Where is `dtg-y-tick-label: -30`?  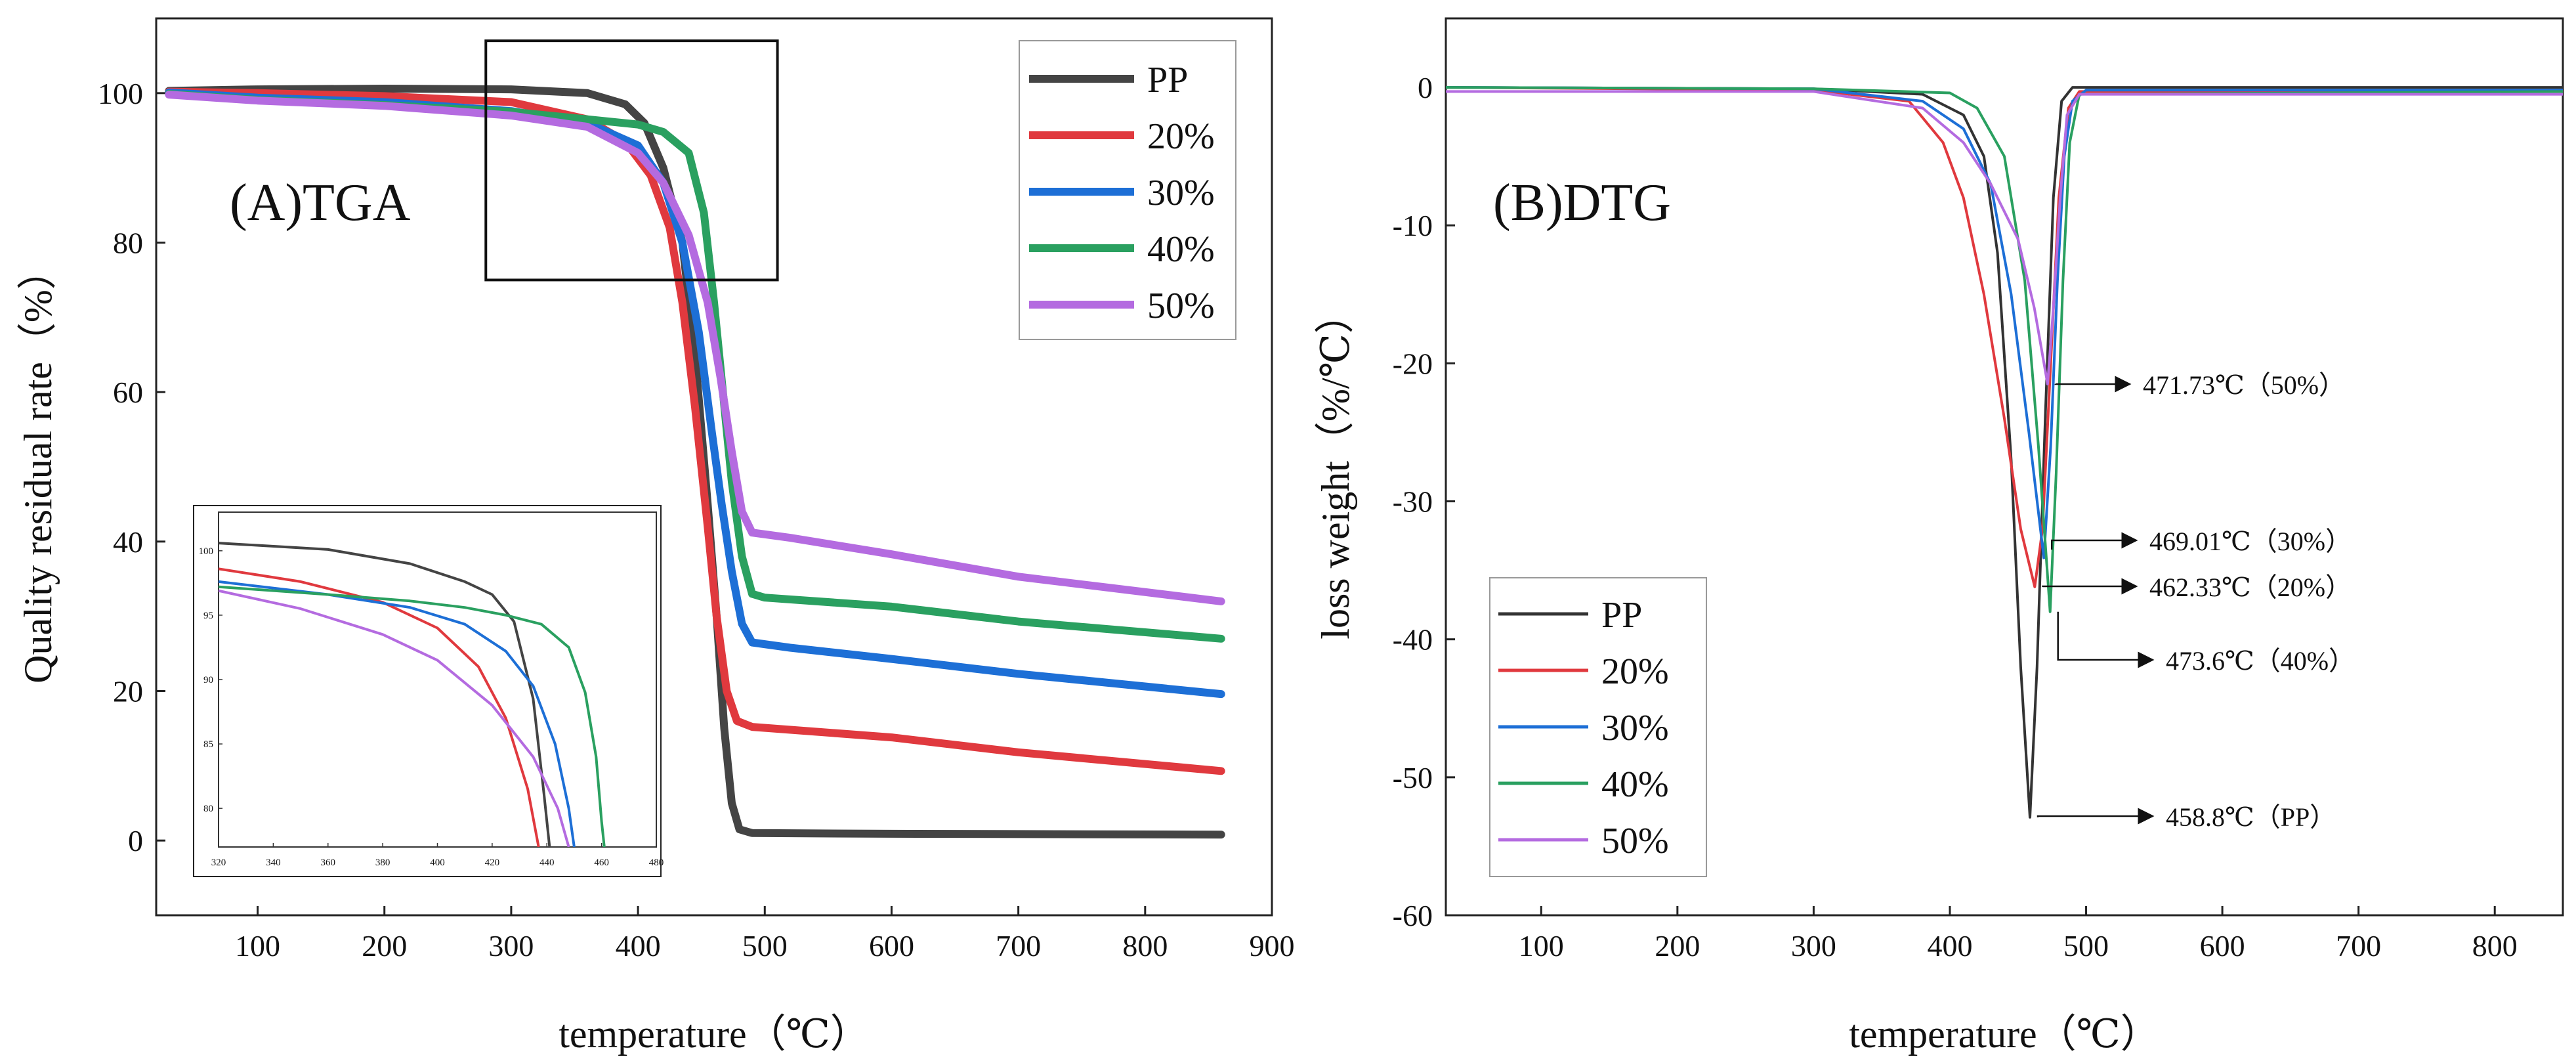
dtg-y-tick-label: -30 is located at coordinates (1413, 502).